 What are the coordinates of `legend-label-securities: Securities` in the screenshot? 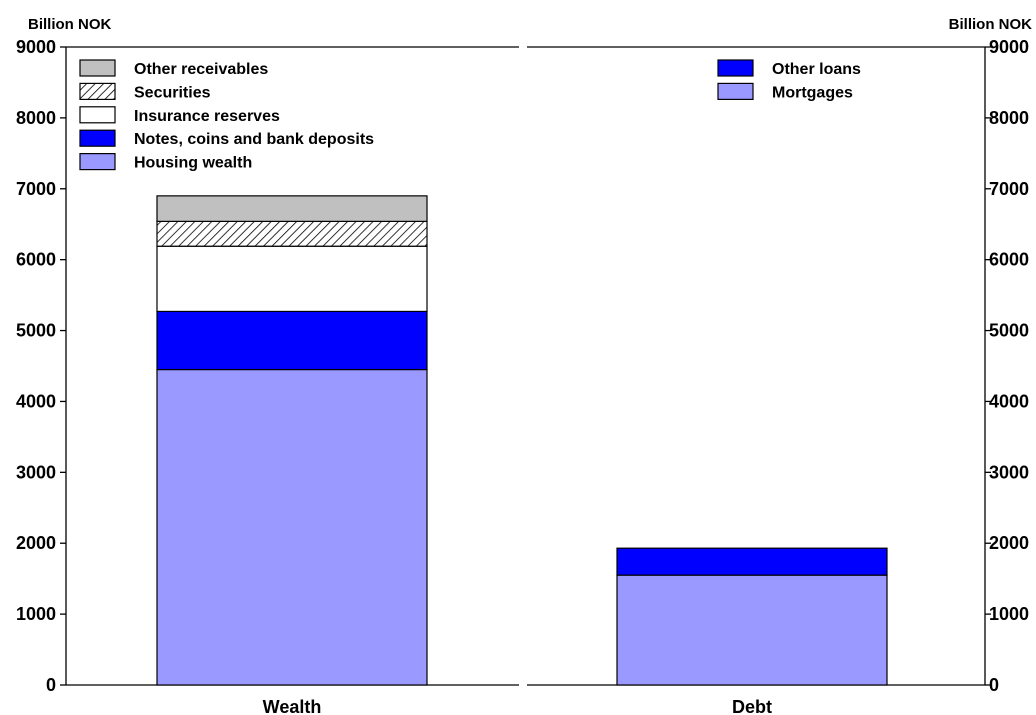 It's located at (172, 92).